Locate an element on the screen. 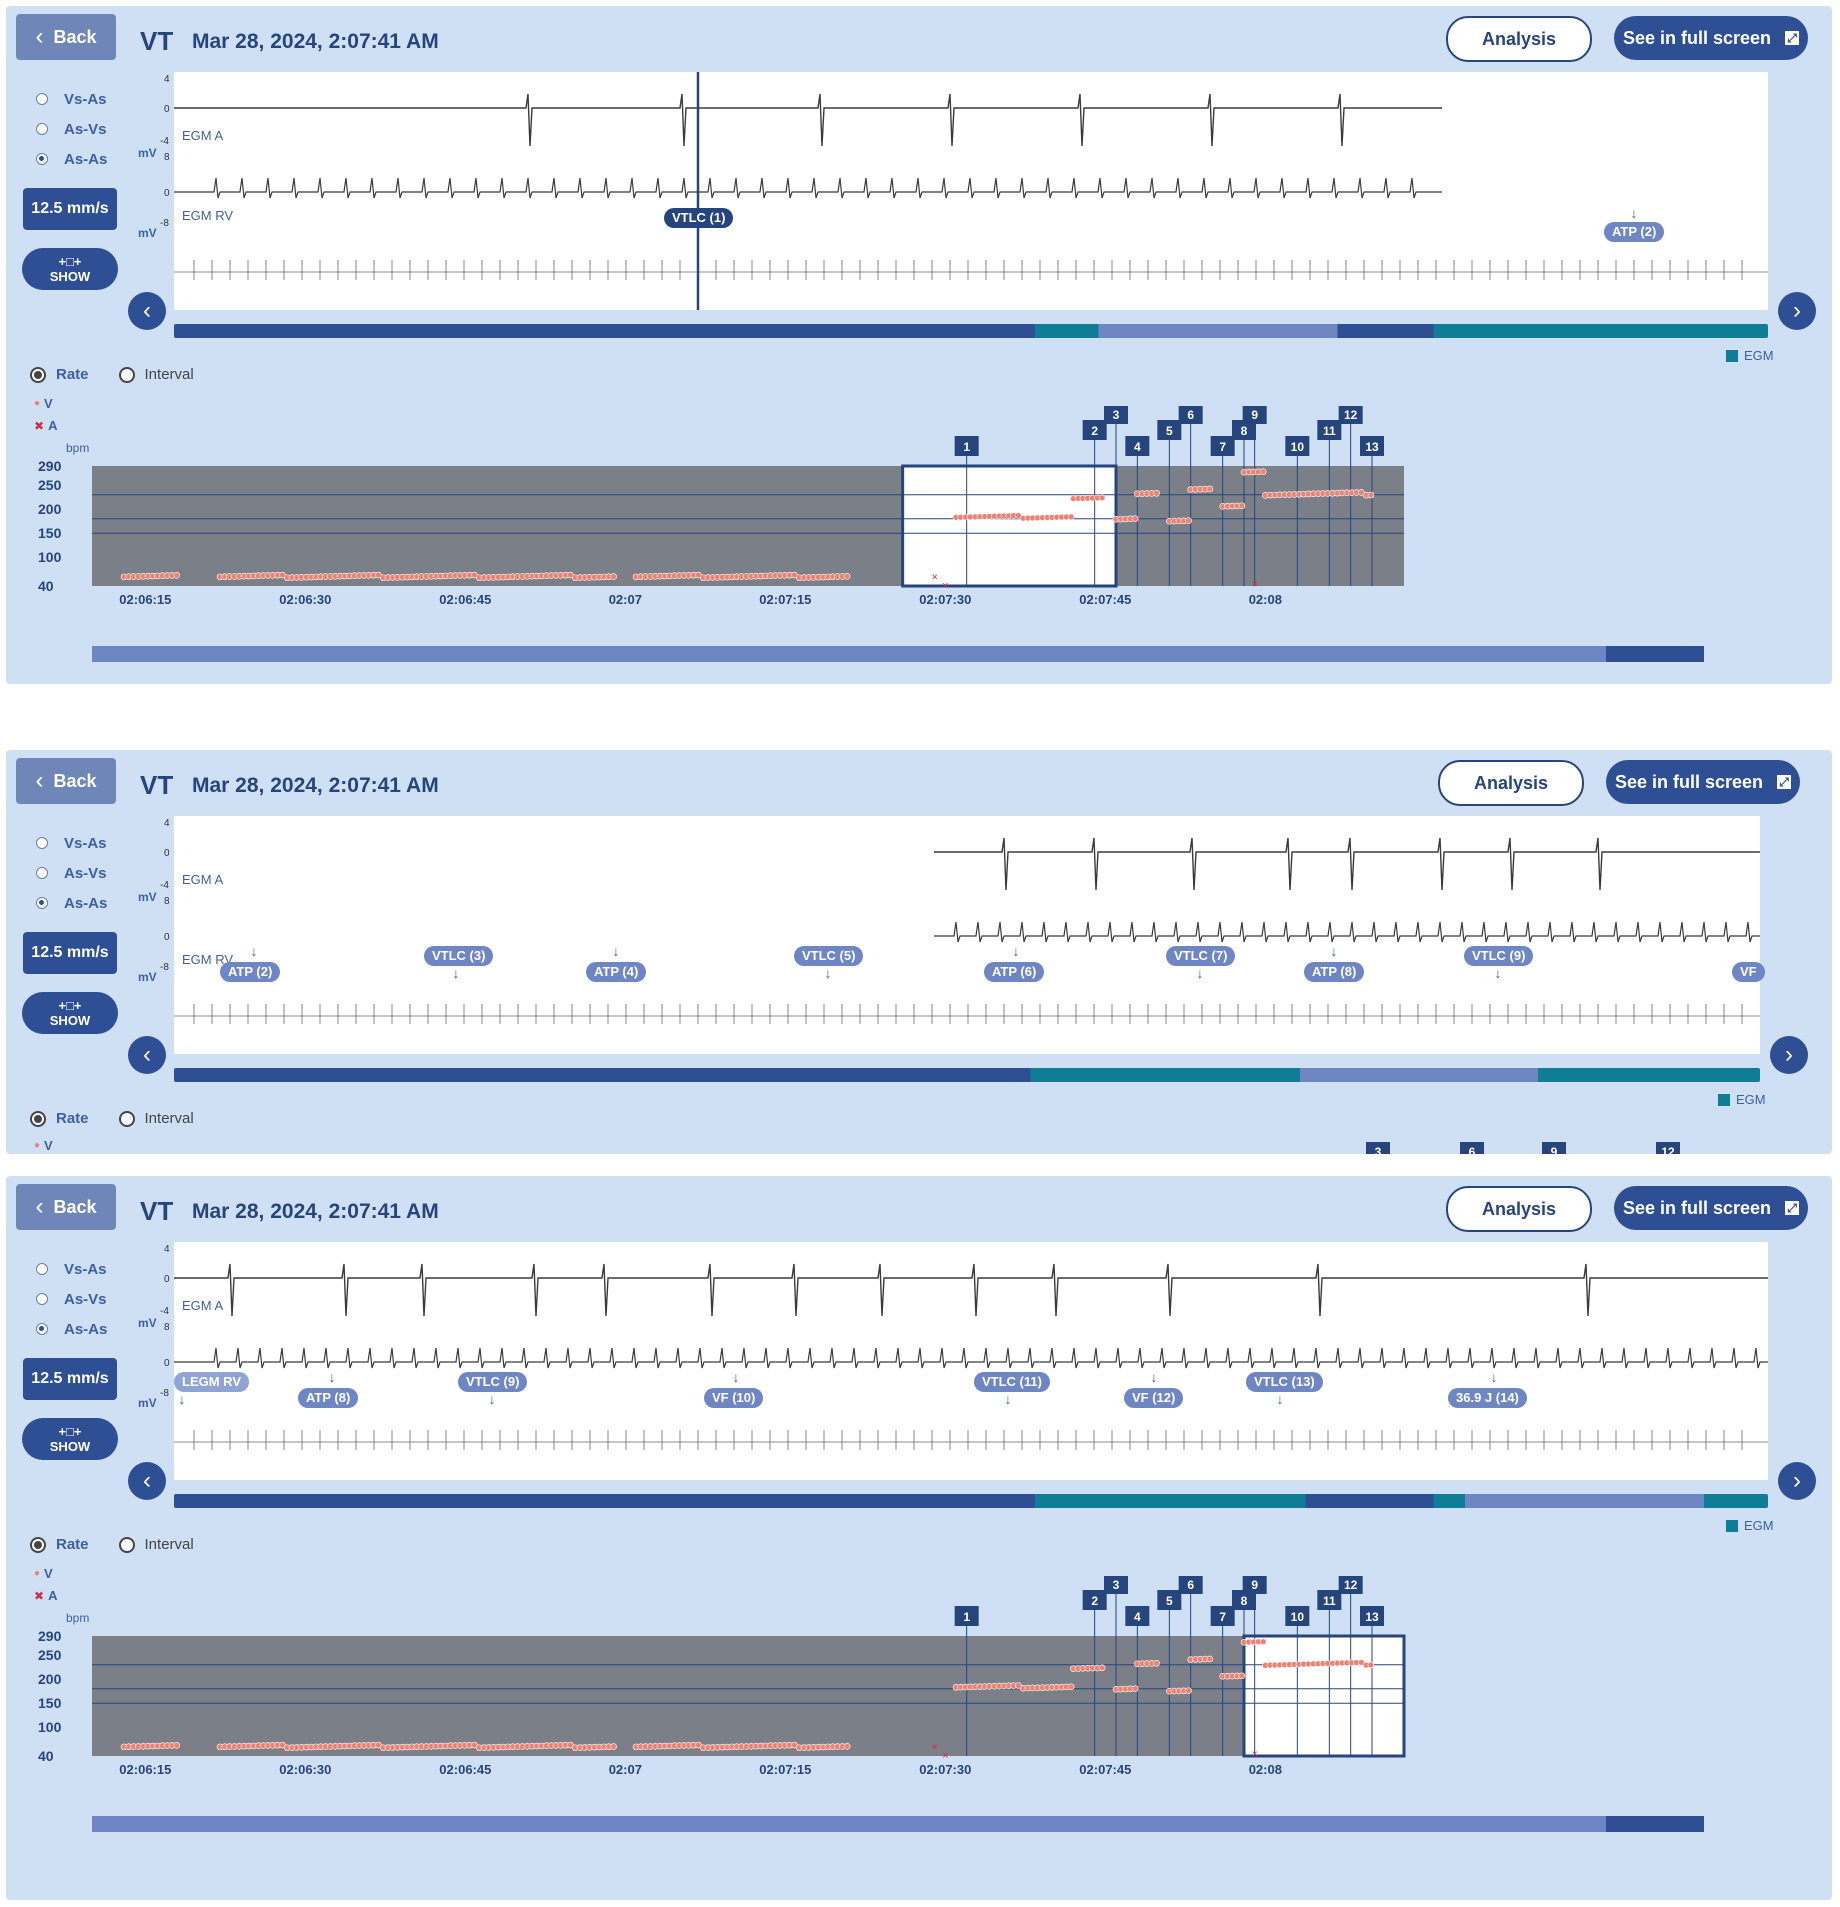 This screenshot has height=1907, width=1840. therapy-marker: VF (12) is located at coordinates (1154, 1398).